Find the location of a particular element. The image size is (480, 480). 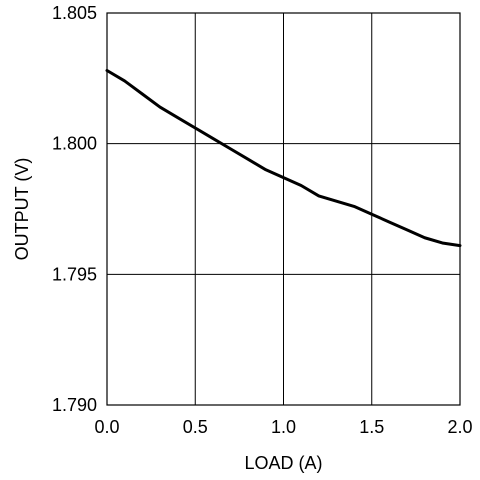

y-tick-label: 1.800 is located at coordinates (74, 144).